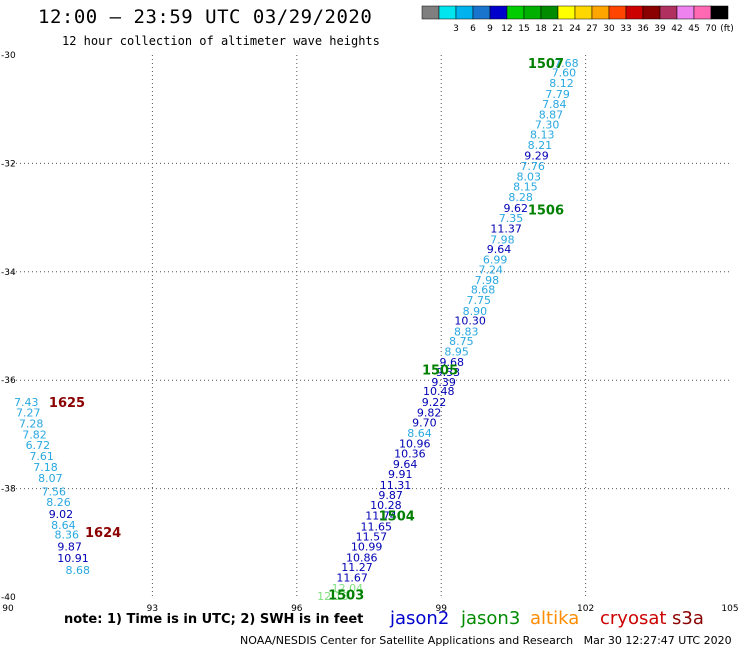  I want to click on colorbar-tick-label: 36, so click(643, 29).